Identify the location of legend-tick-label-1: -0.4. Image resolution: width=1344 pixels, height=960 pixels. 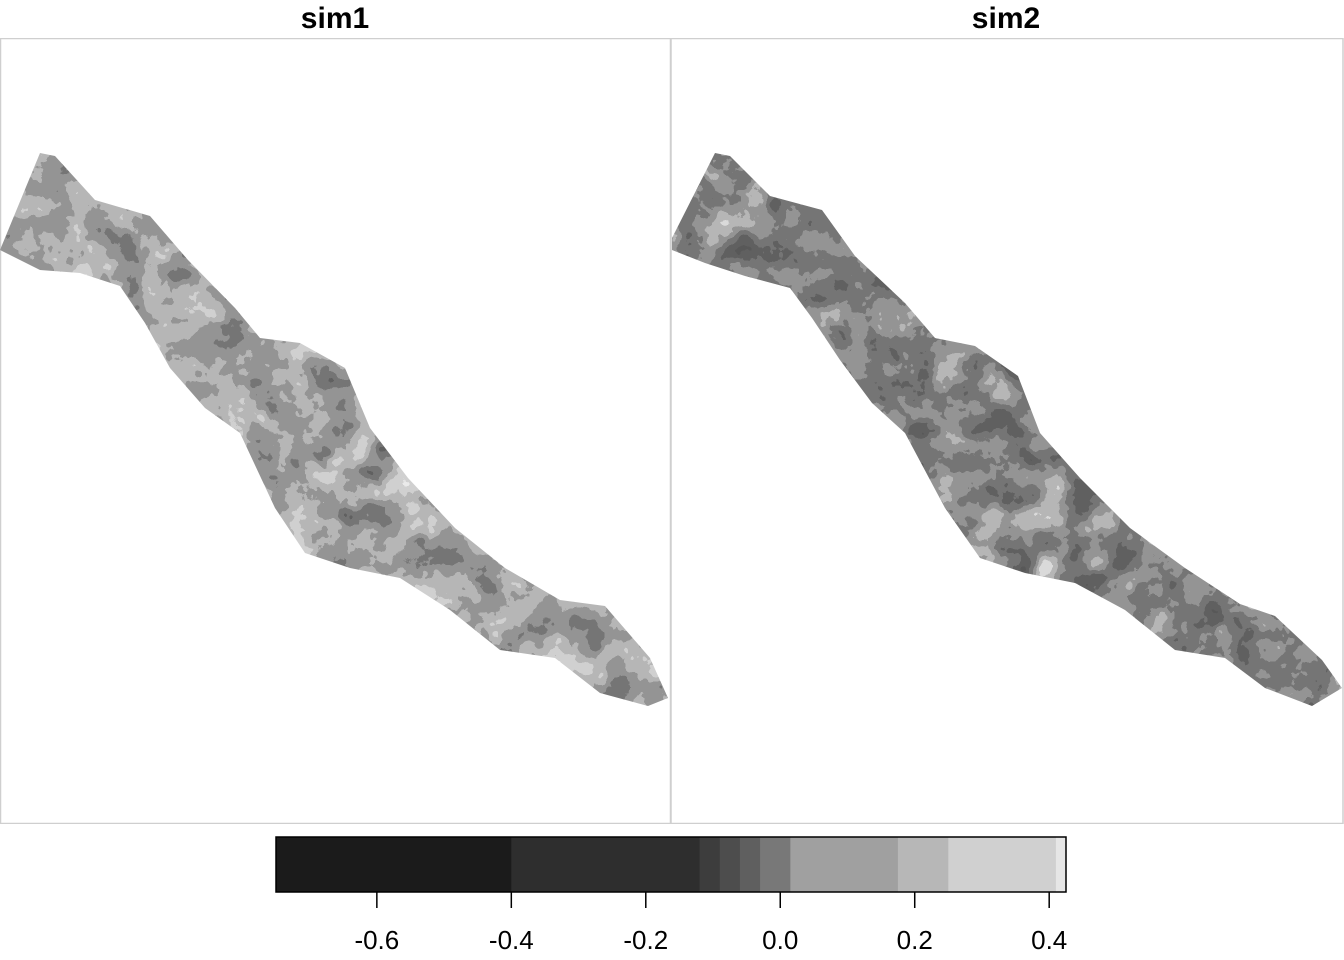
(511, 940).